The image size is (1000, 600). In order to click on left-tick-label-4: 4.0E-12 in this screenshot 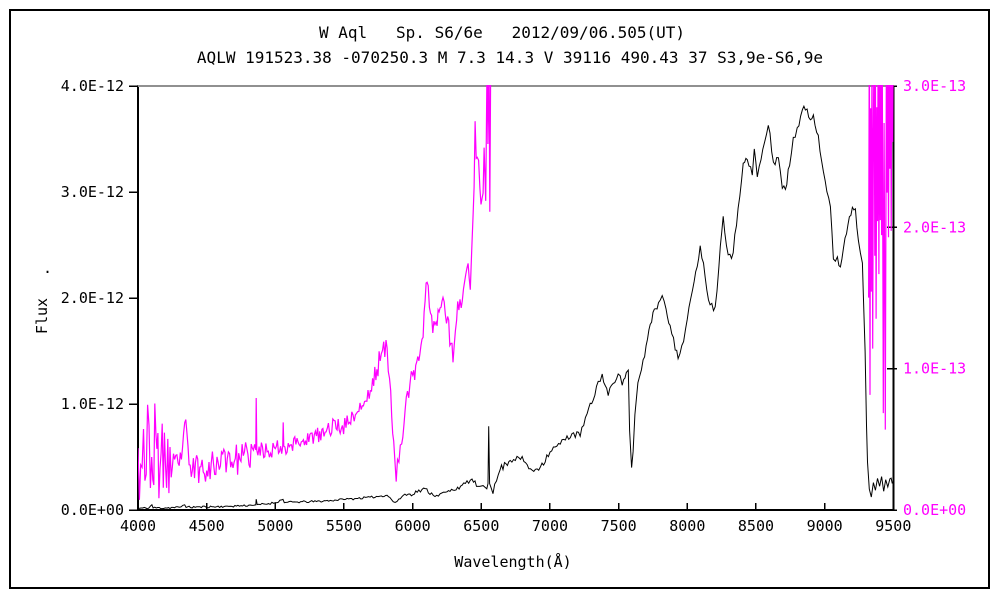, I will do `click(92, 86)`.